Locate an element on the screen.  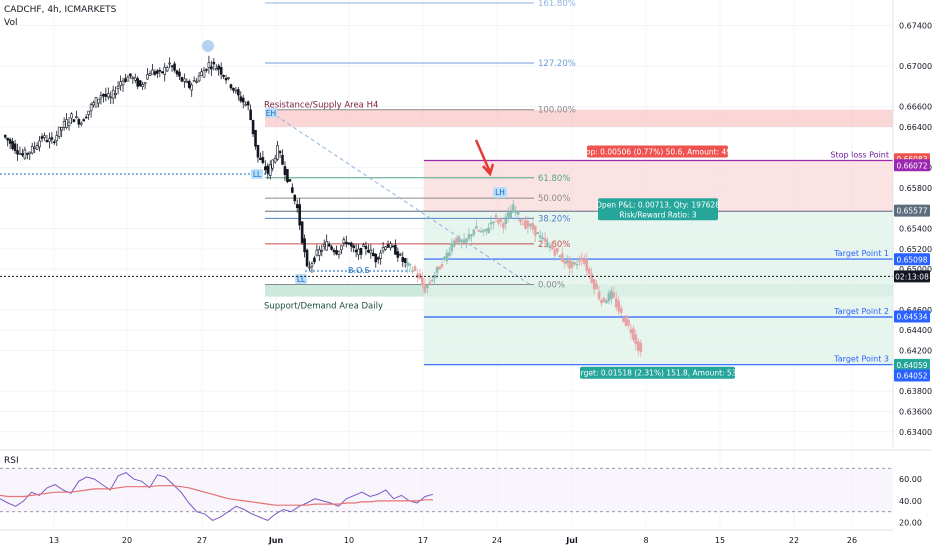
price-tick-label: 0.64200 is located at coordinates (915, 350).